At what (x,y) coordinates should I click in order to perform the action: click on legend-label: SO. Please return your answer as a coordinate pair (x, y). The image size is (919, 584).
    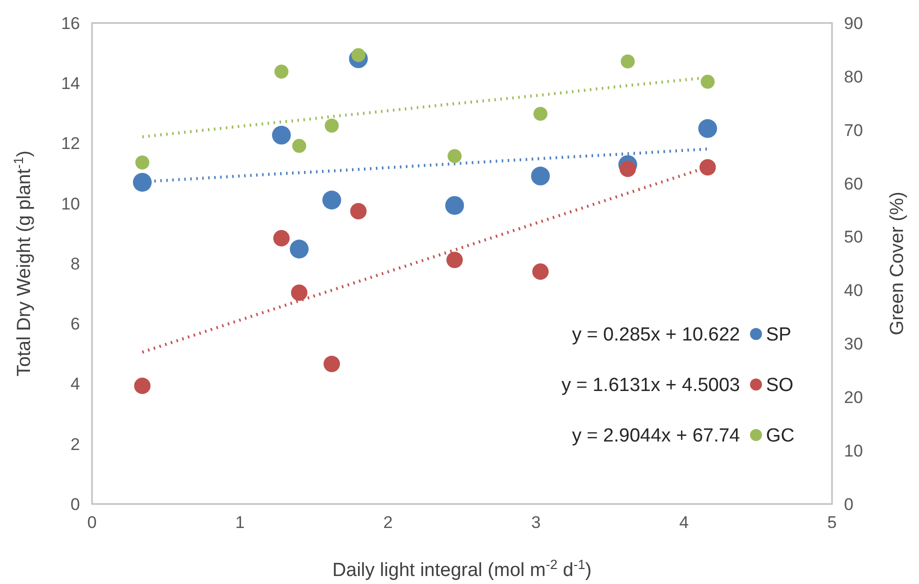
    Looking at the image, I should click on (780, 385).